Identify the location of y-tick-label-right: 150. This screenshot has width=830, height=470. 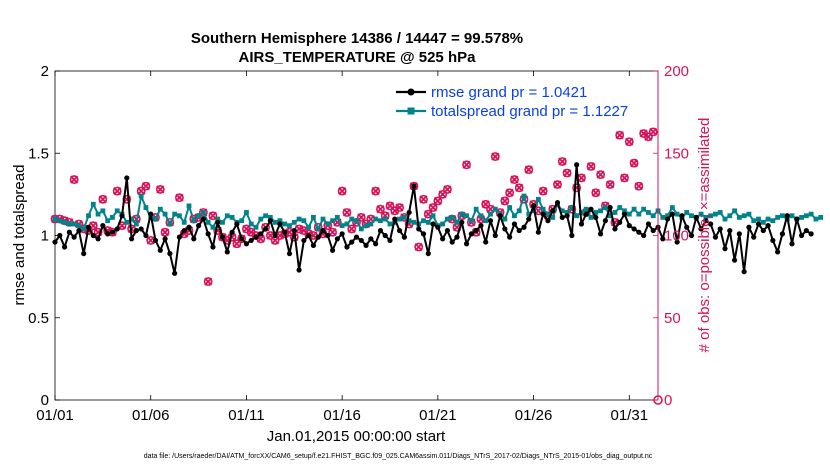
(676, 153).